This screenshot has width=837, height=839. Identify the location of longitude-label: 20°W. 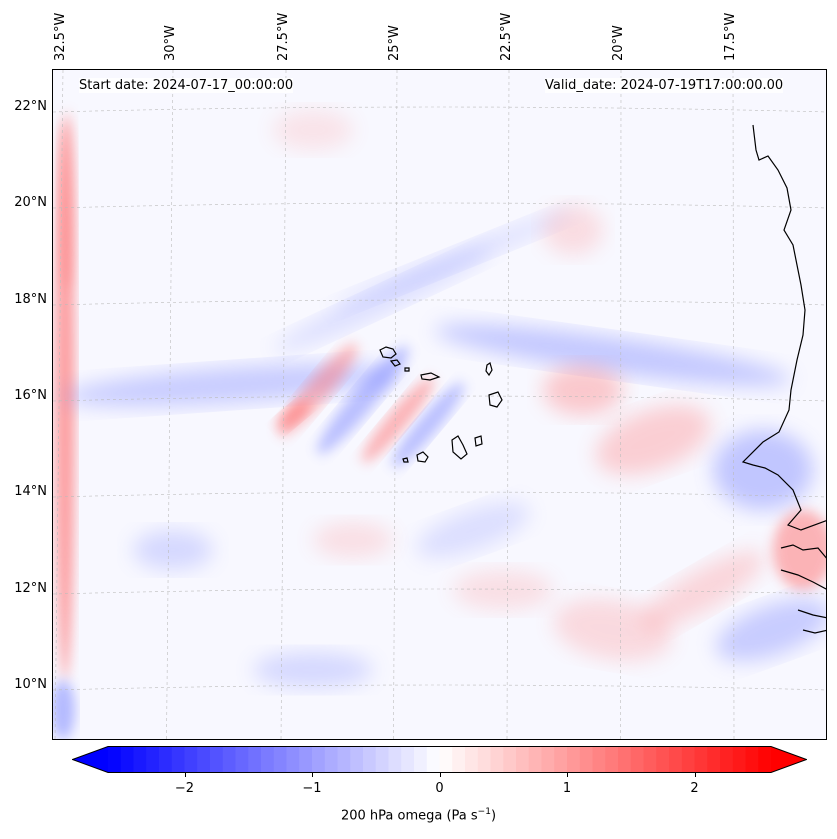
(618, 43).